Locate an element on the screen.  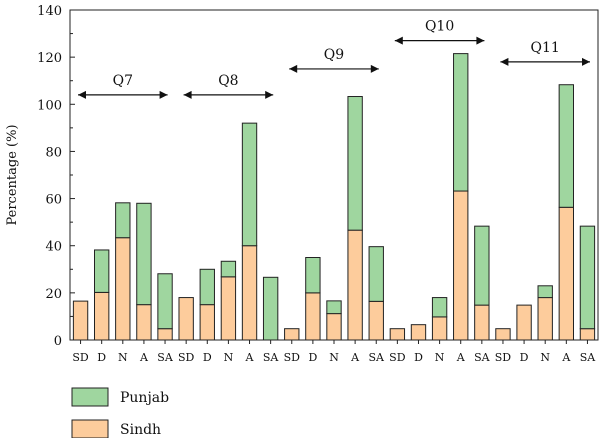
y-tick-label: 40 is located at coordinates (53, 247).